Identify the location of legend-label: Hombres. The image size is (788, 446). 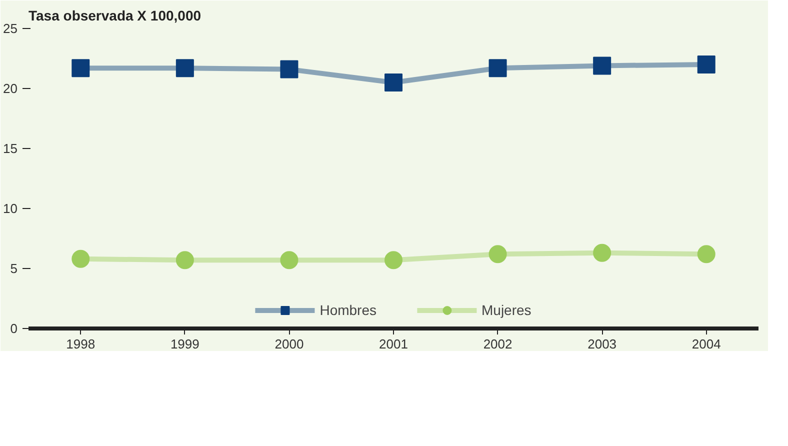
(348, 310).